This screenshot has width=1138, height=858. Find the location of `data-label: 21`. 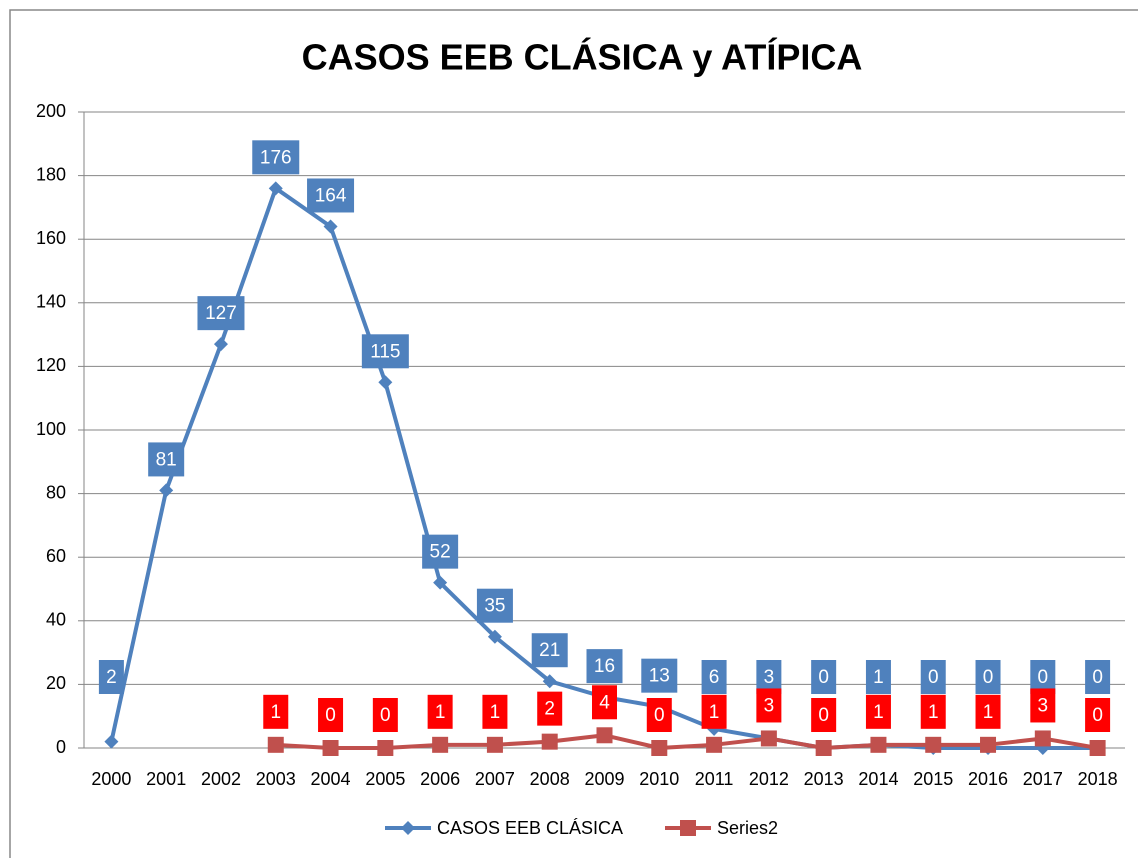

data-label: 21 is located at coordinates (549, 650).